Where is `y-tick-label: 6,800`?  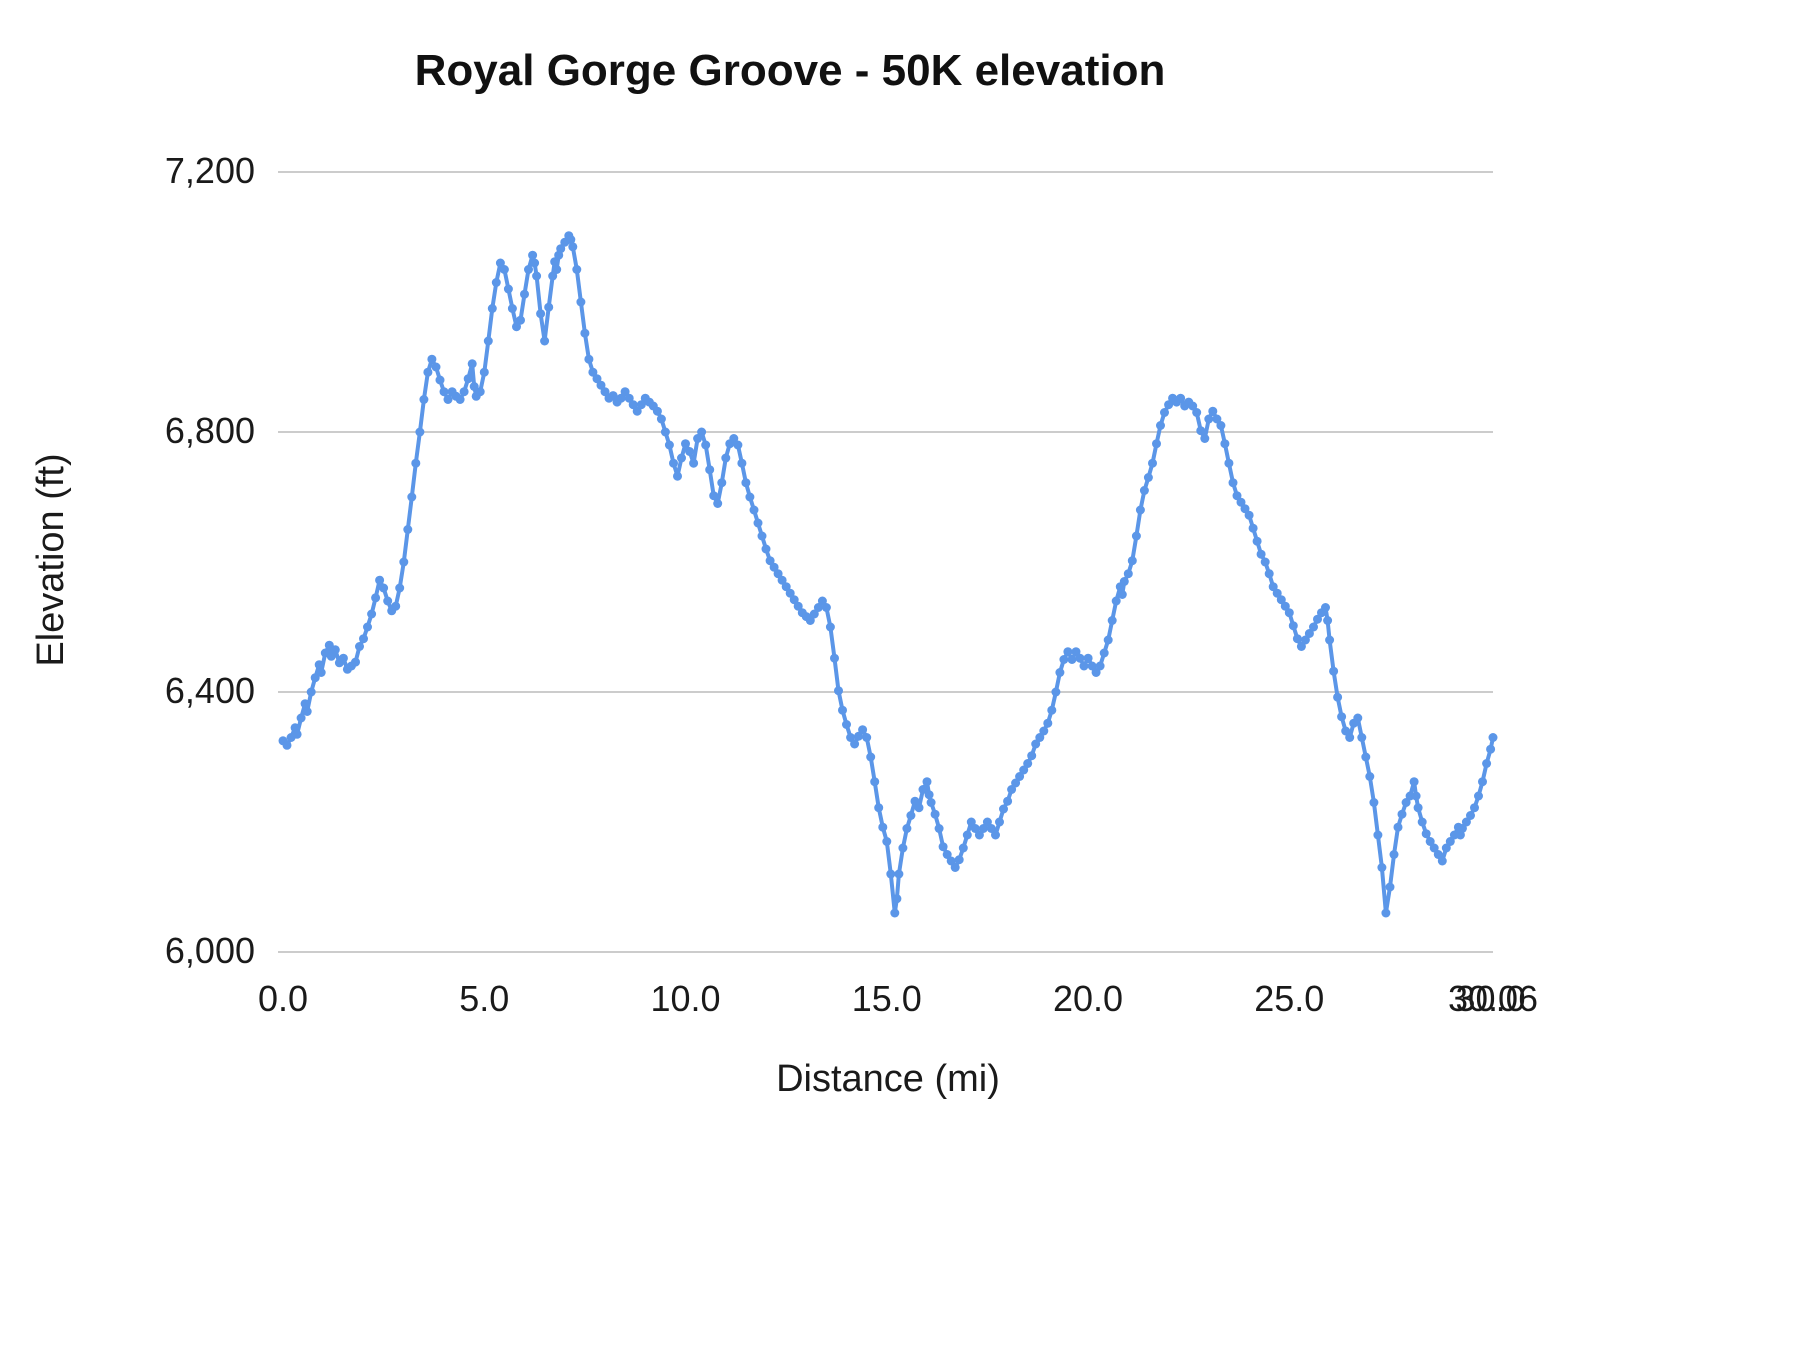 y-tick-label: 6,800 is located at coordinates (209, 430).